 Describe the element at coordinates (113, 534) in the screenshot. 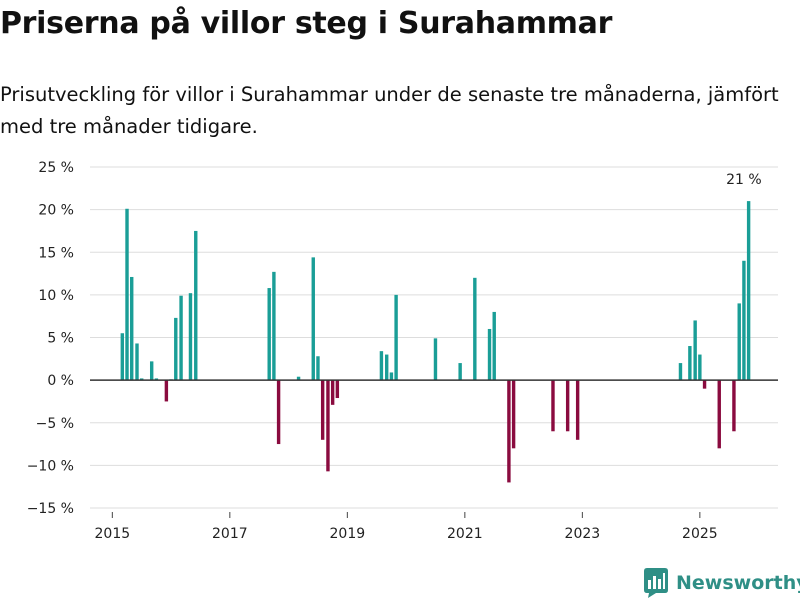

I see `x-tick-label: 2015` at that location.